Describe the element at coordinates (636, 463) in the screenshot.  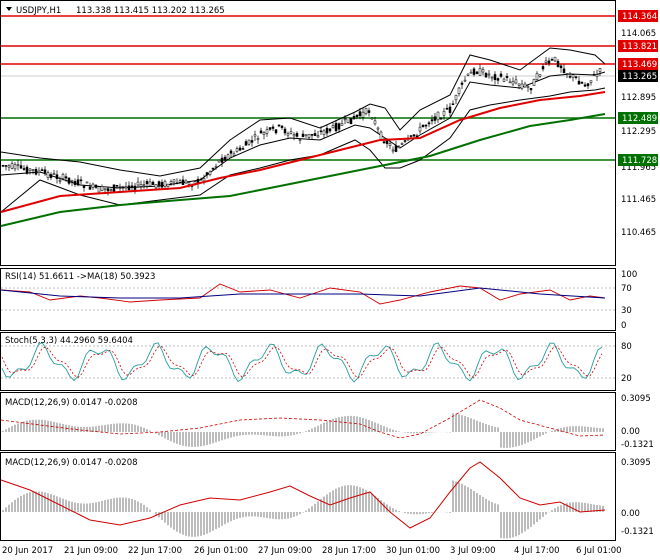
I see `macd2-tick: 0.3095` at that location.